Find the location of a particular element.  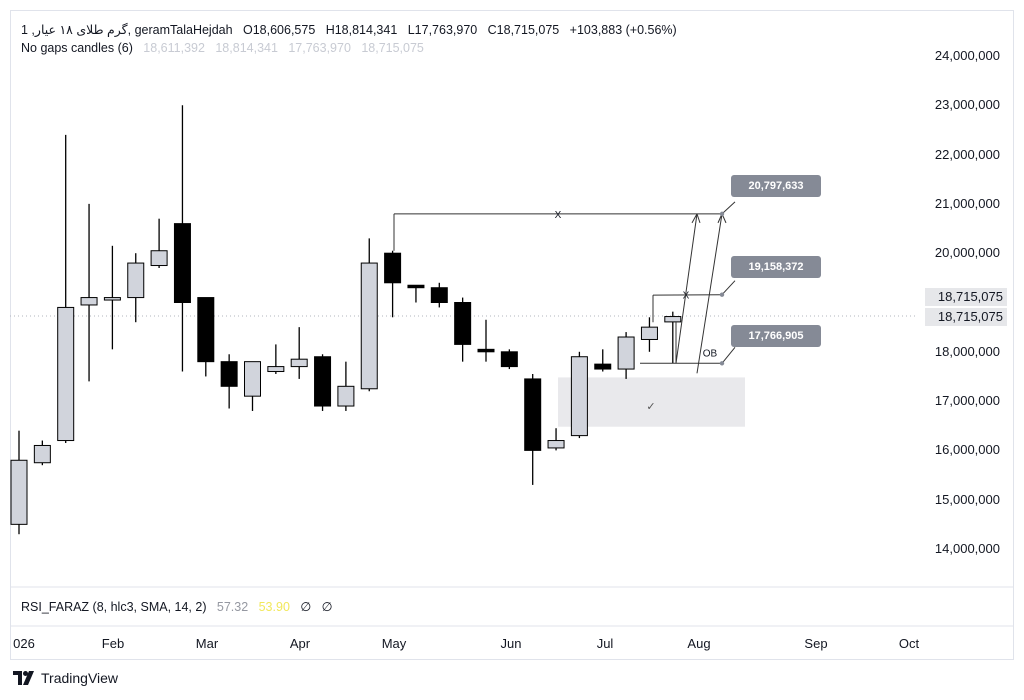

price-axis-label: 14,000,000 is located at coordinates (967, 548).